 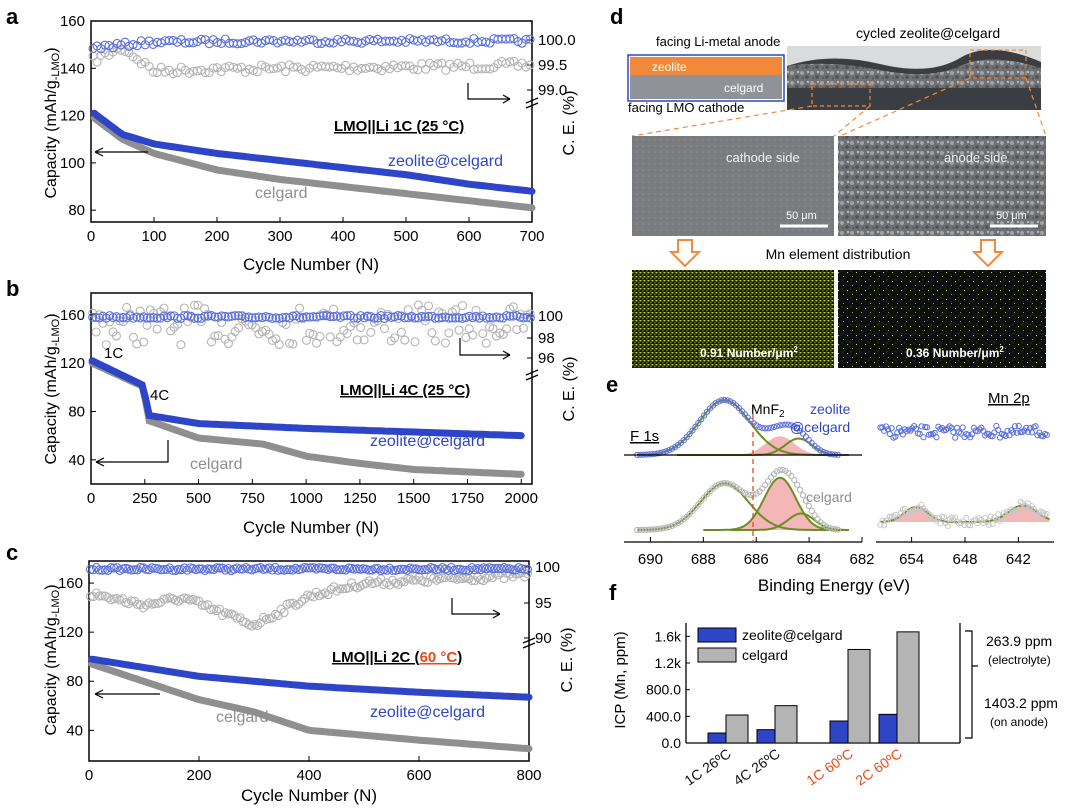 What do you see at coordinates (668, 636) in the screenshot?
I see `ytick-label-f: 1.6k` at bounding box center [668, 636].